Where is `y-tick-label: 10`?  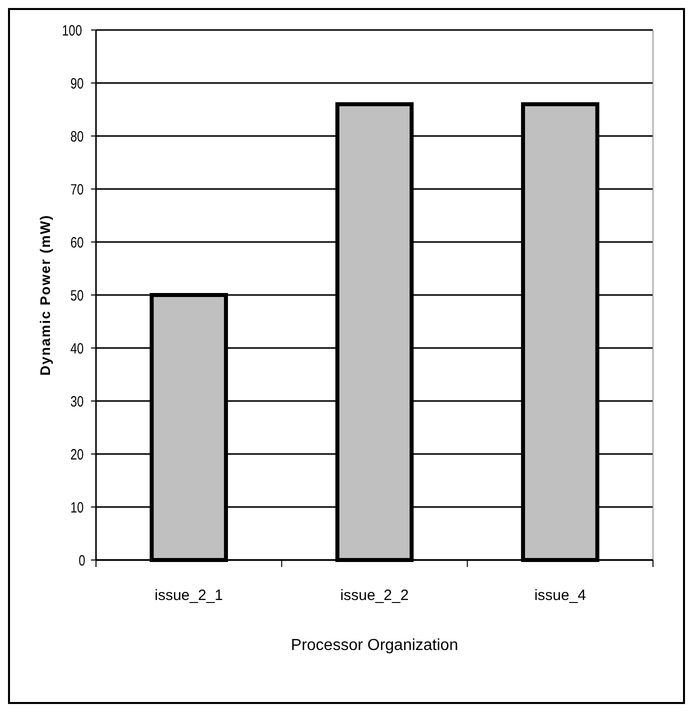
y-tick-label: 10 is located at coordinates (77, 507).